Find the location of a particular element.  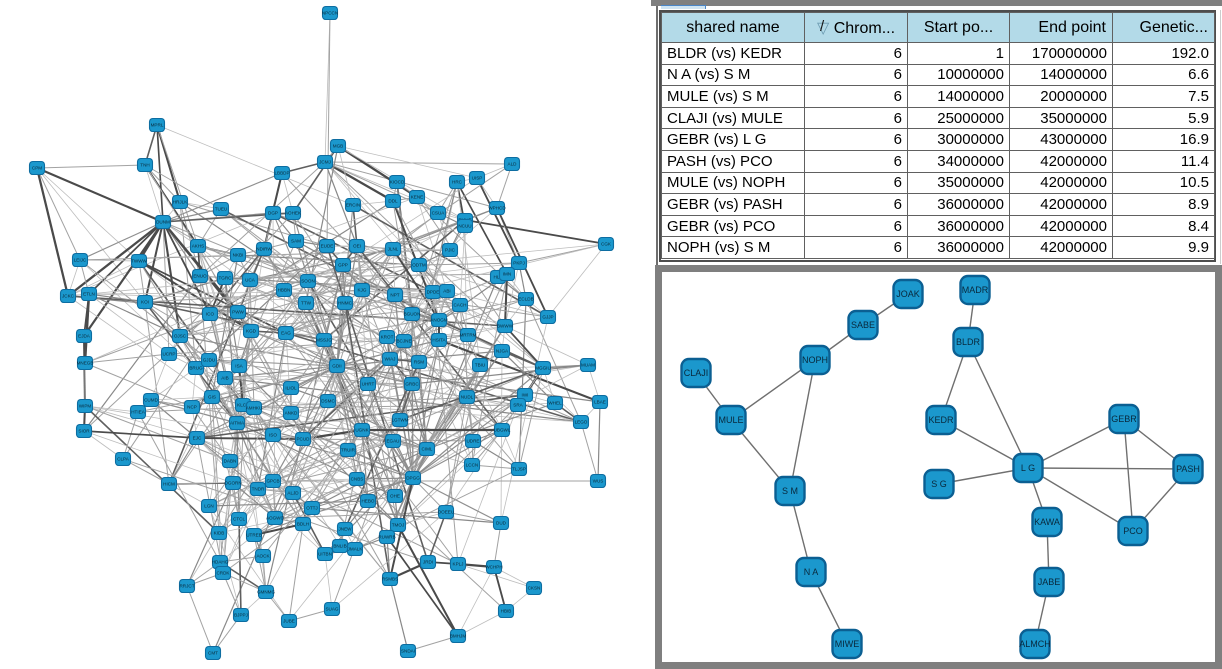

svg-text: LCCN is located at coordinates (472, 465).